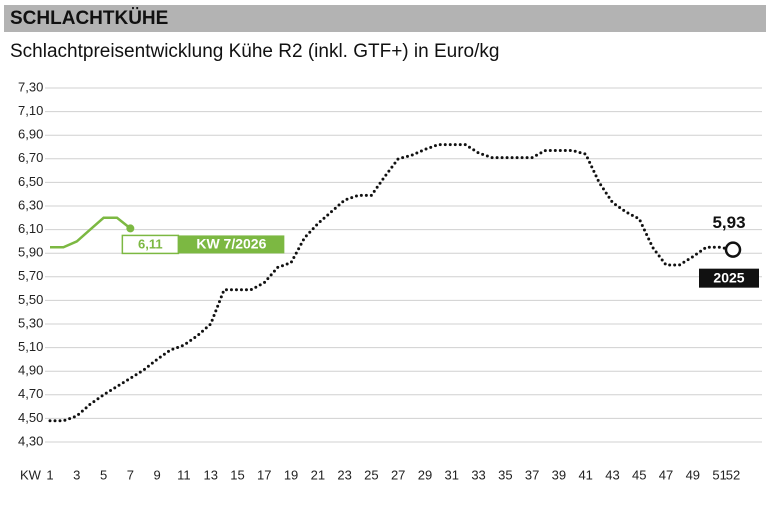  What do you see at coordinates (30, 157) in the screenshot?
I see `y-tick-label: 6,70` at bounding box center [30, 157].